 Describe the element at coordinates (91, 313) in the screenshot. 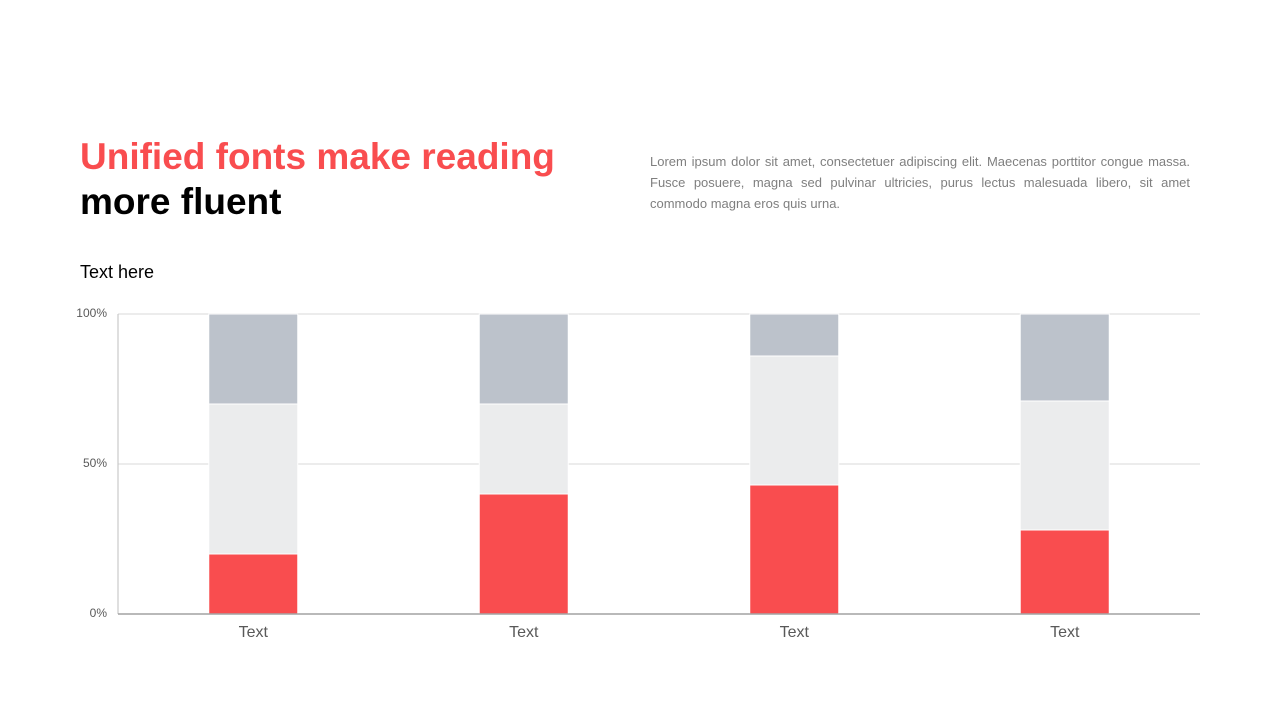

I see `y-tick-label: 100%` at that location.